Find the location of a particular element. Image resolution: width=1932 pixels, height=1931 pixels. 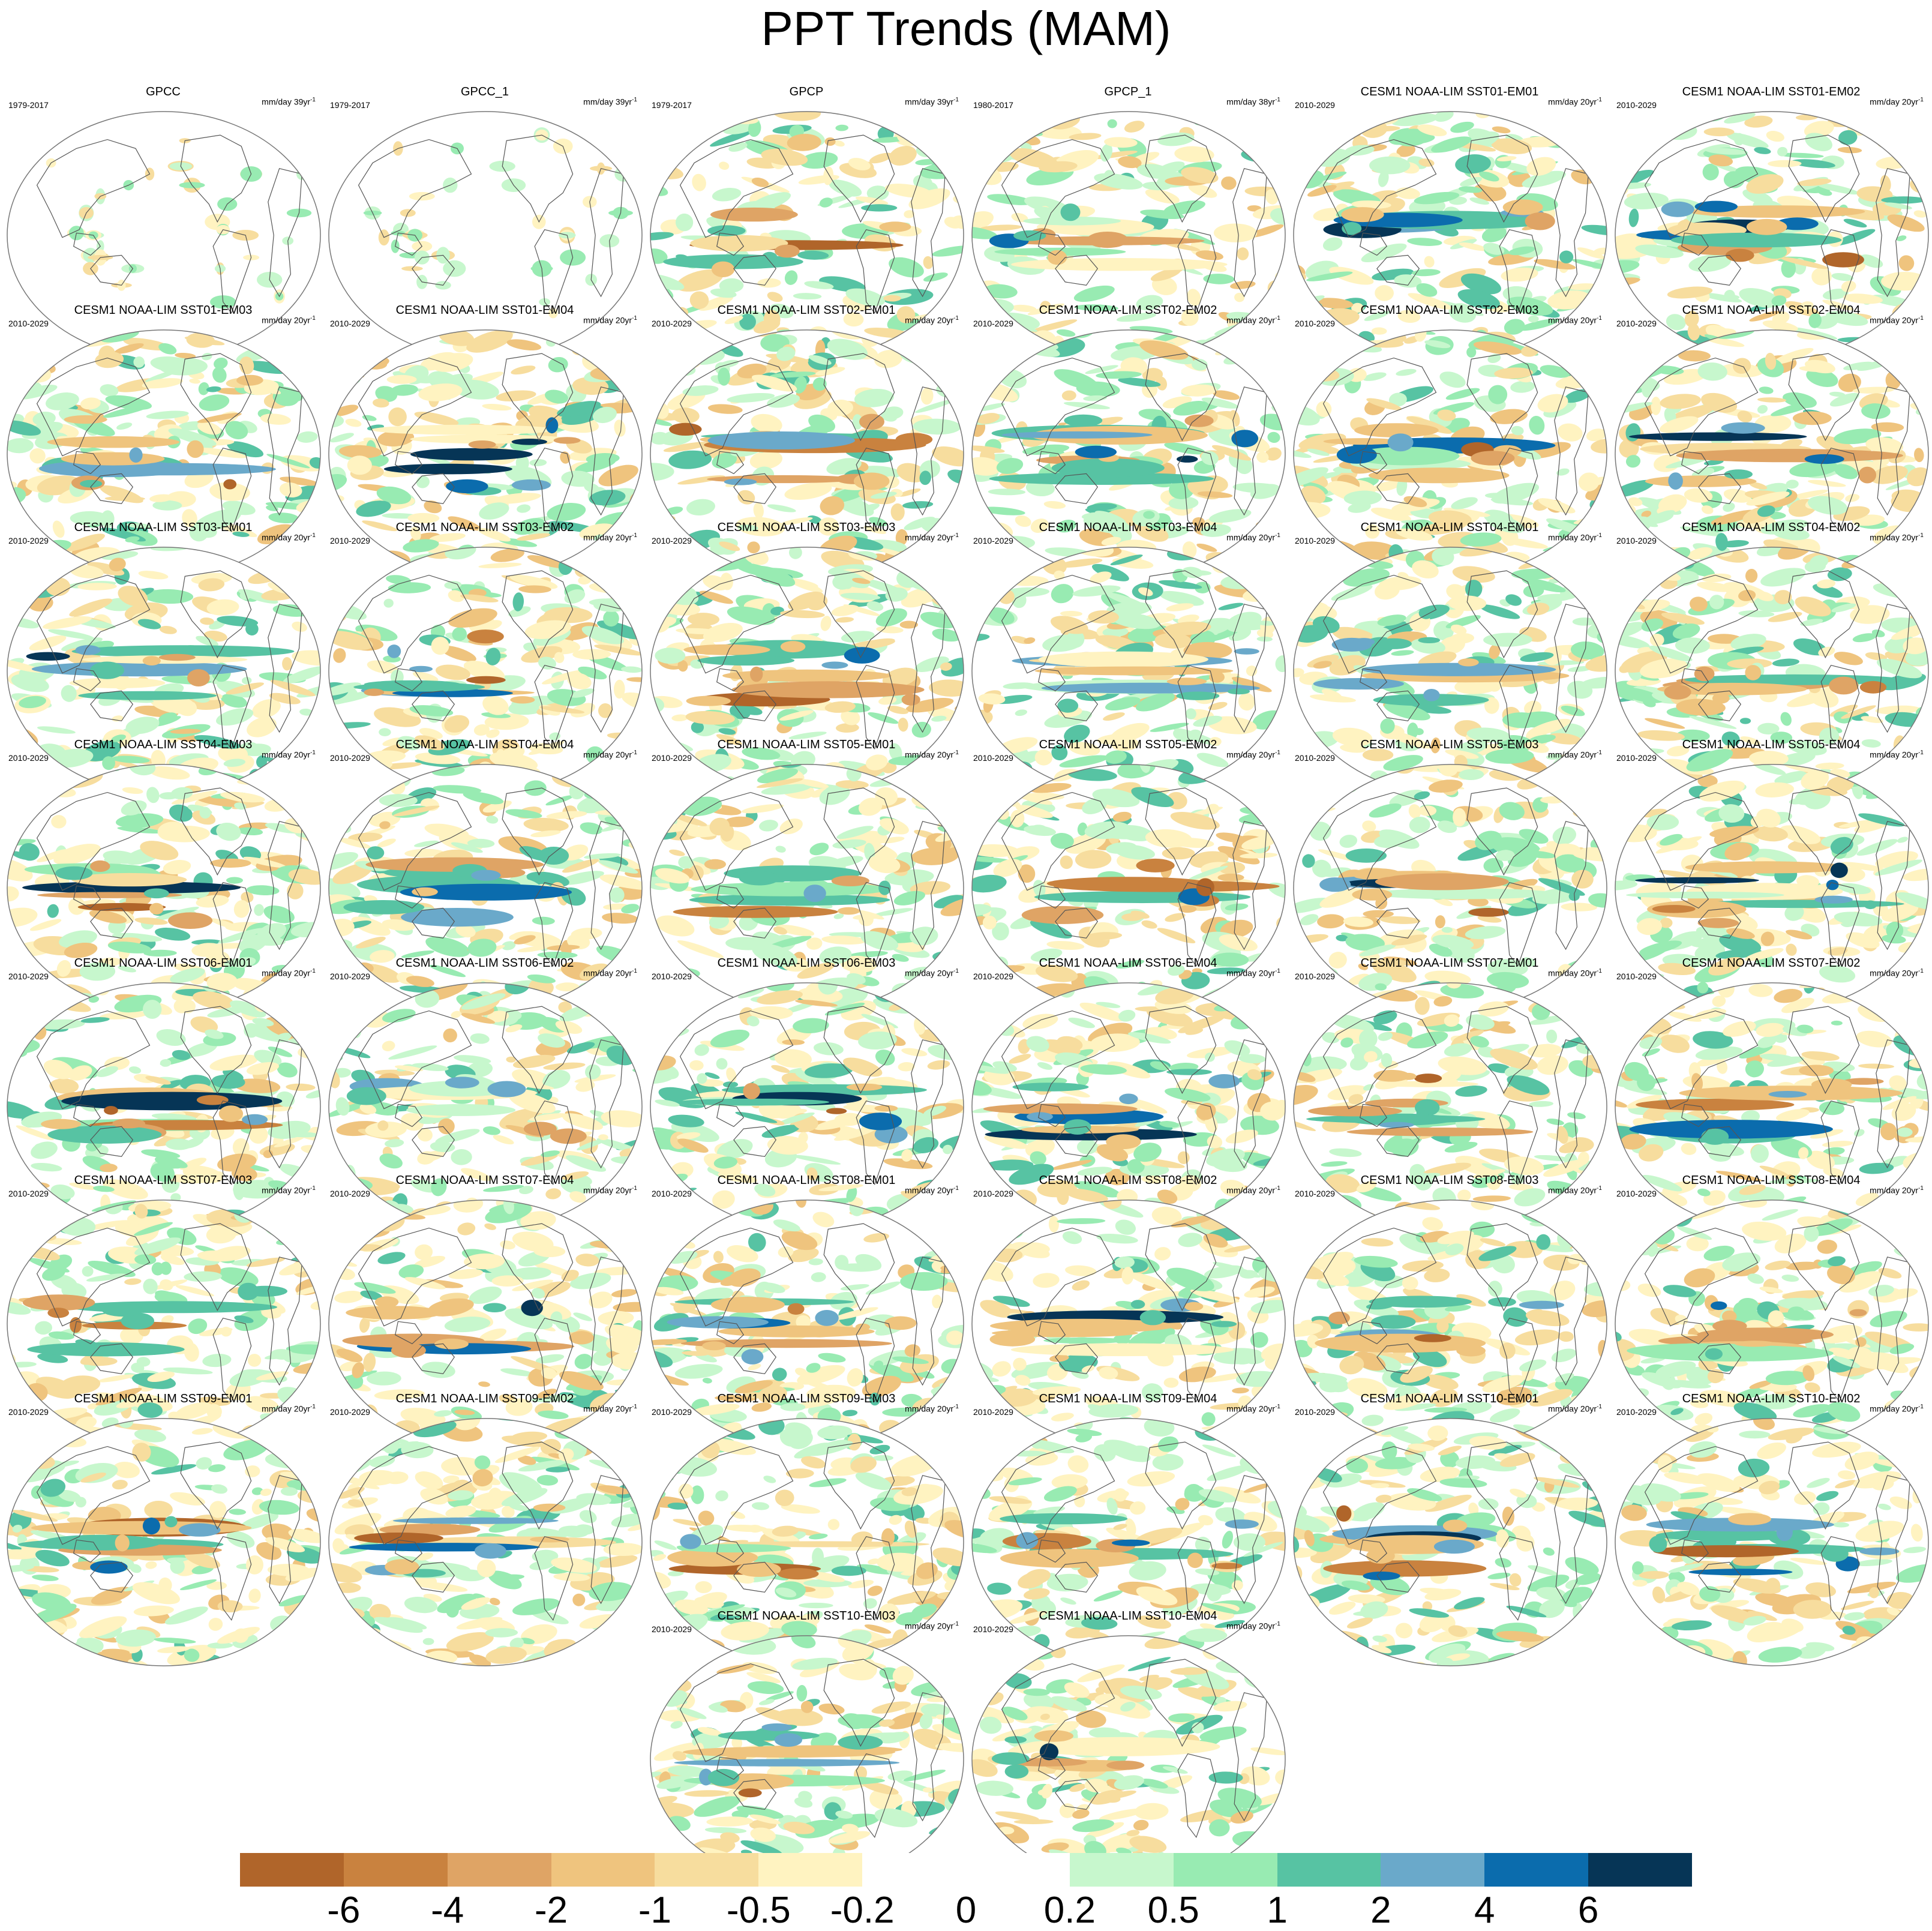

colorbar-tick-labels: -6 -4 -2 -1 -0.5 -0.2 0 0.2 0.5 1 2 4 6 is located at coordinates (966, 1910).